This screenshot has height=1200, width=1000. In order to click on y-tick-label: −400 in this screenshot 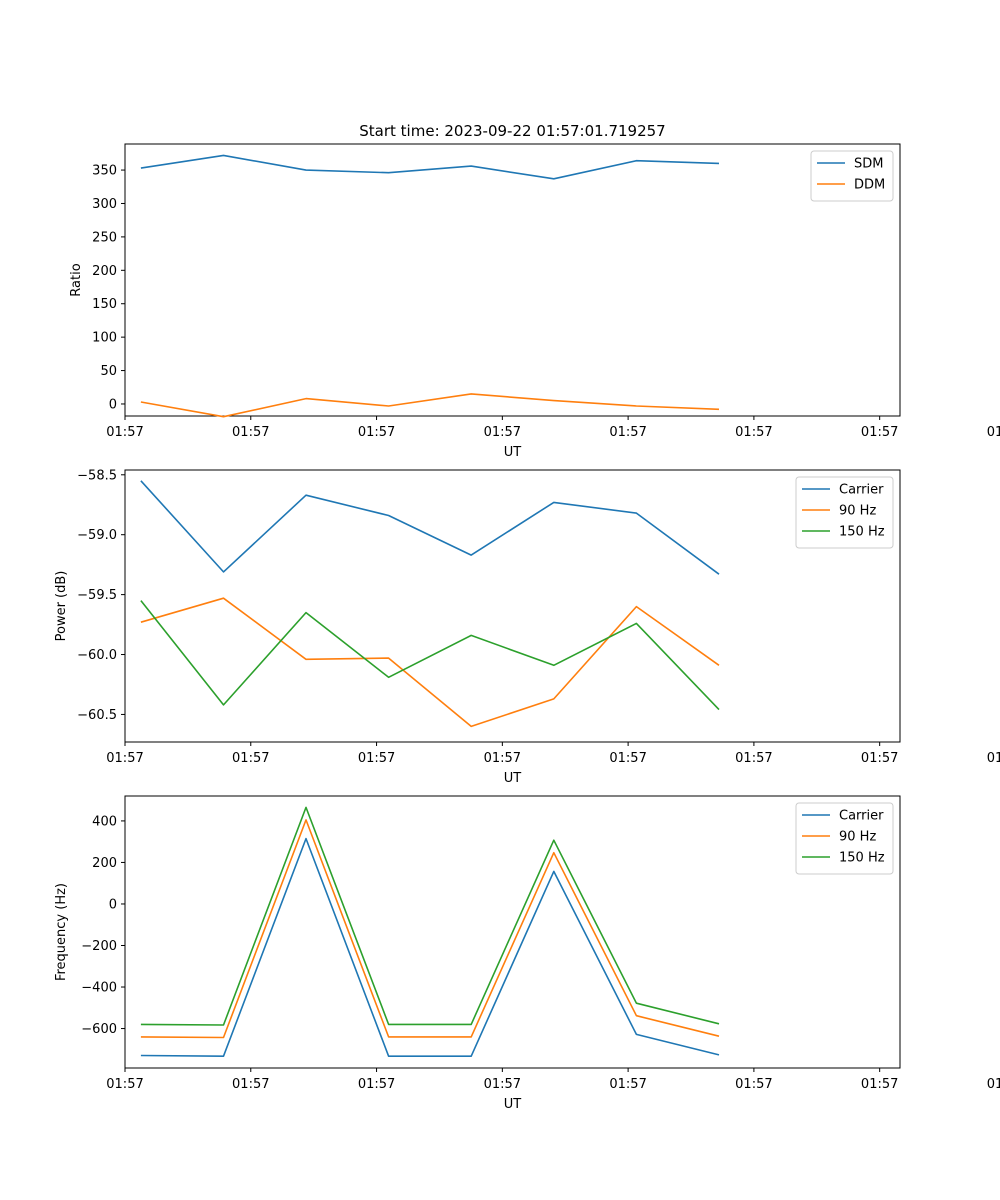, I will do `click(99, 988)`.